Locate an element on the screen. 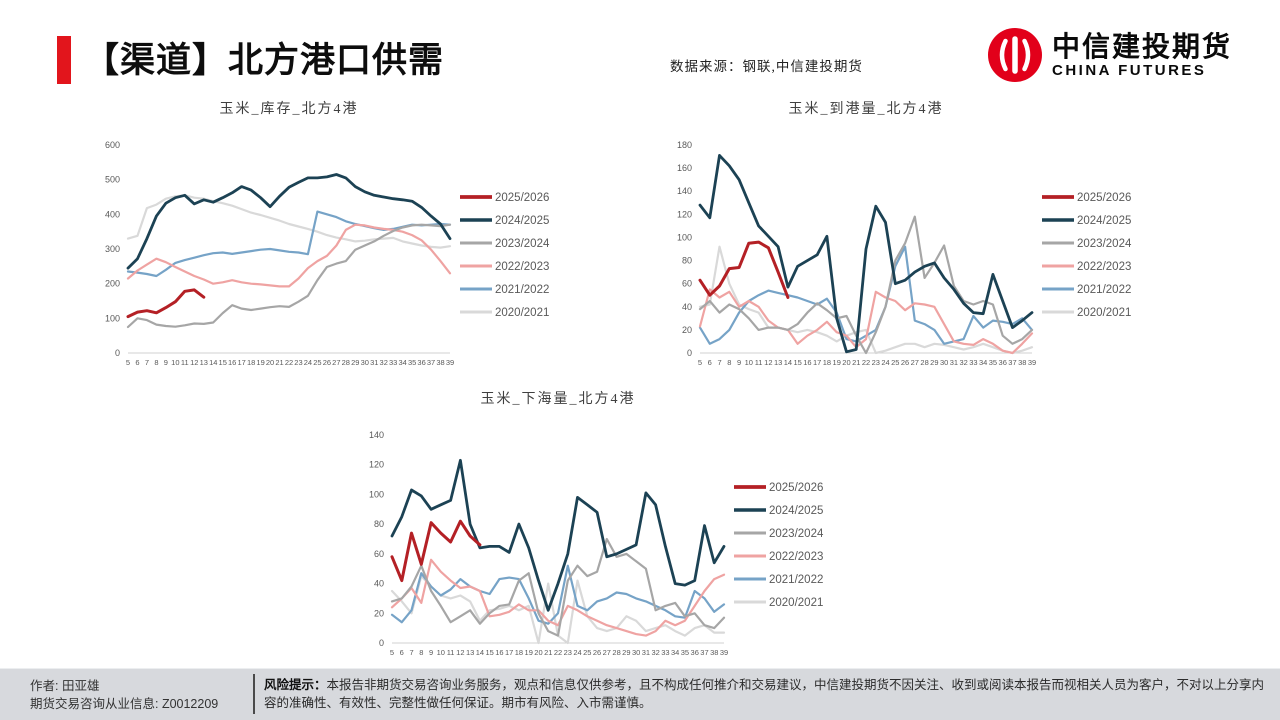 This screenshot has width=1280, height=720. chart-title: 玉米_库存_北方4港 is located at coordinates (289, 109).